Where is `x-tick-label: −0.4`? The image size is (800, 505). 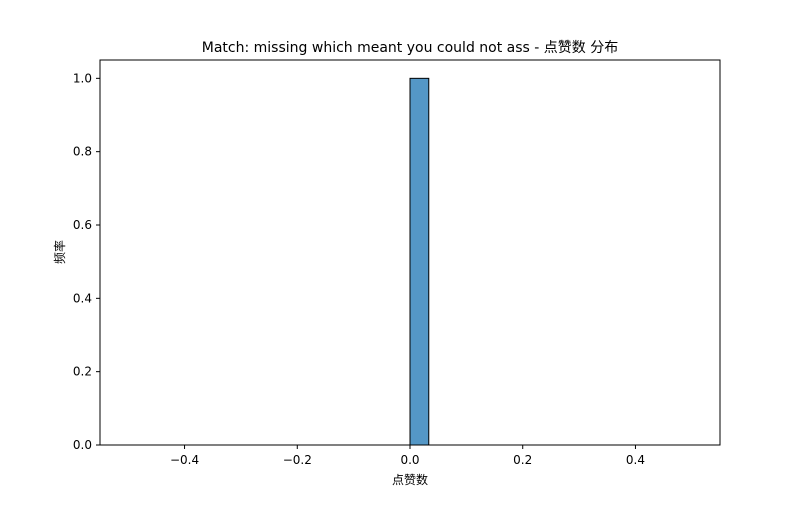
x-tick-label: −0.4 is located at coordinates (184, 460).